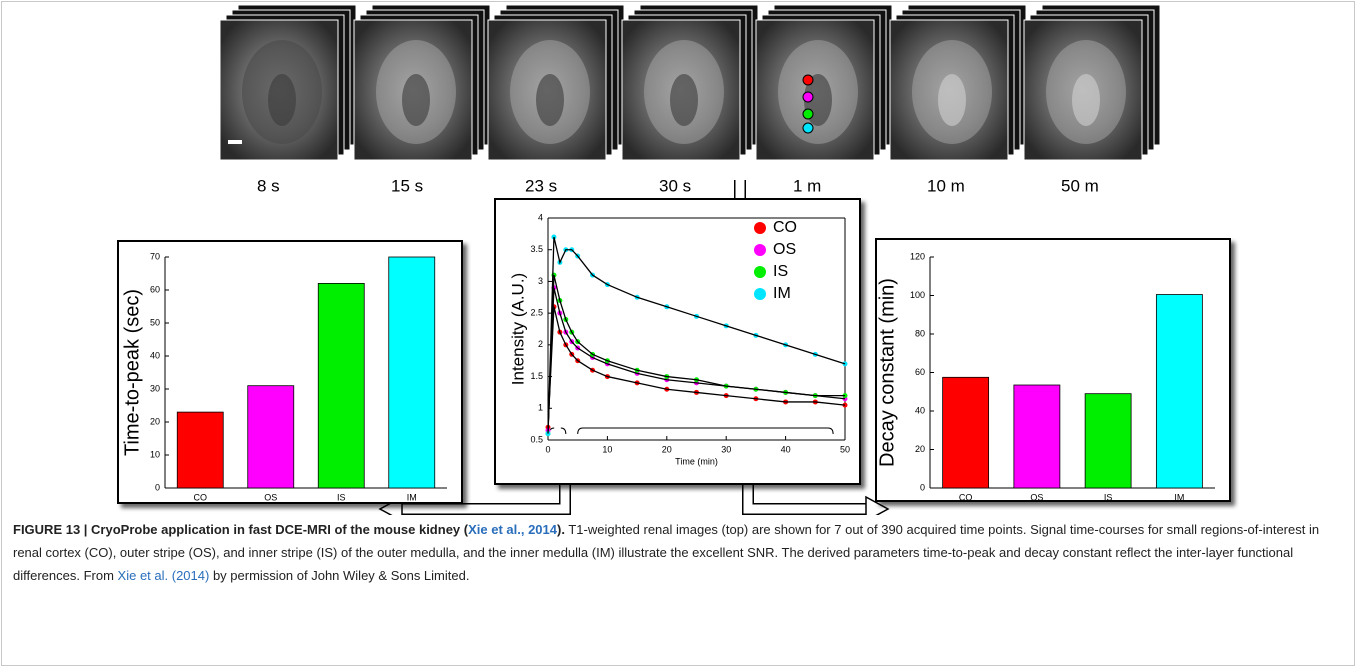  What do you see at coordinates (155, 322) in the screenshot?
I see `y-tick-label: 50` at bounding box center [155, 322].